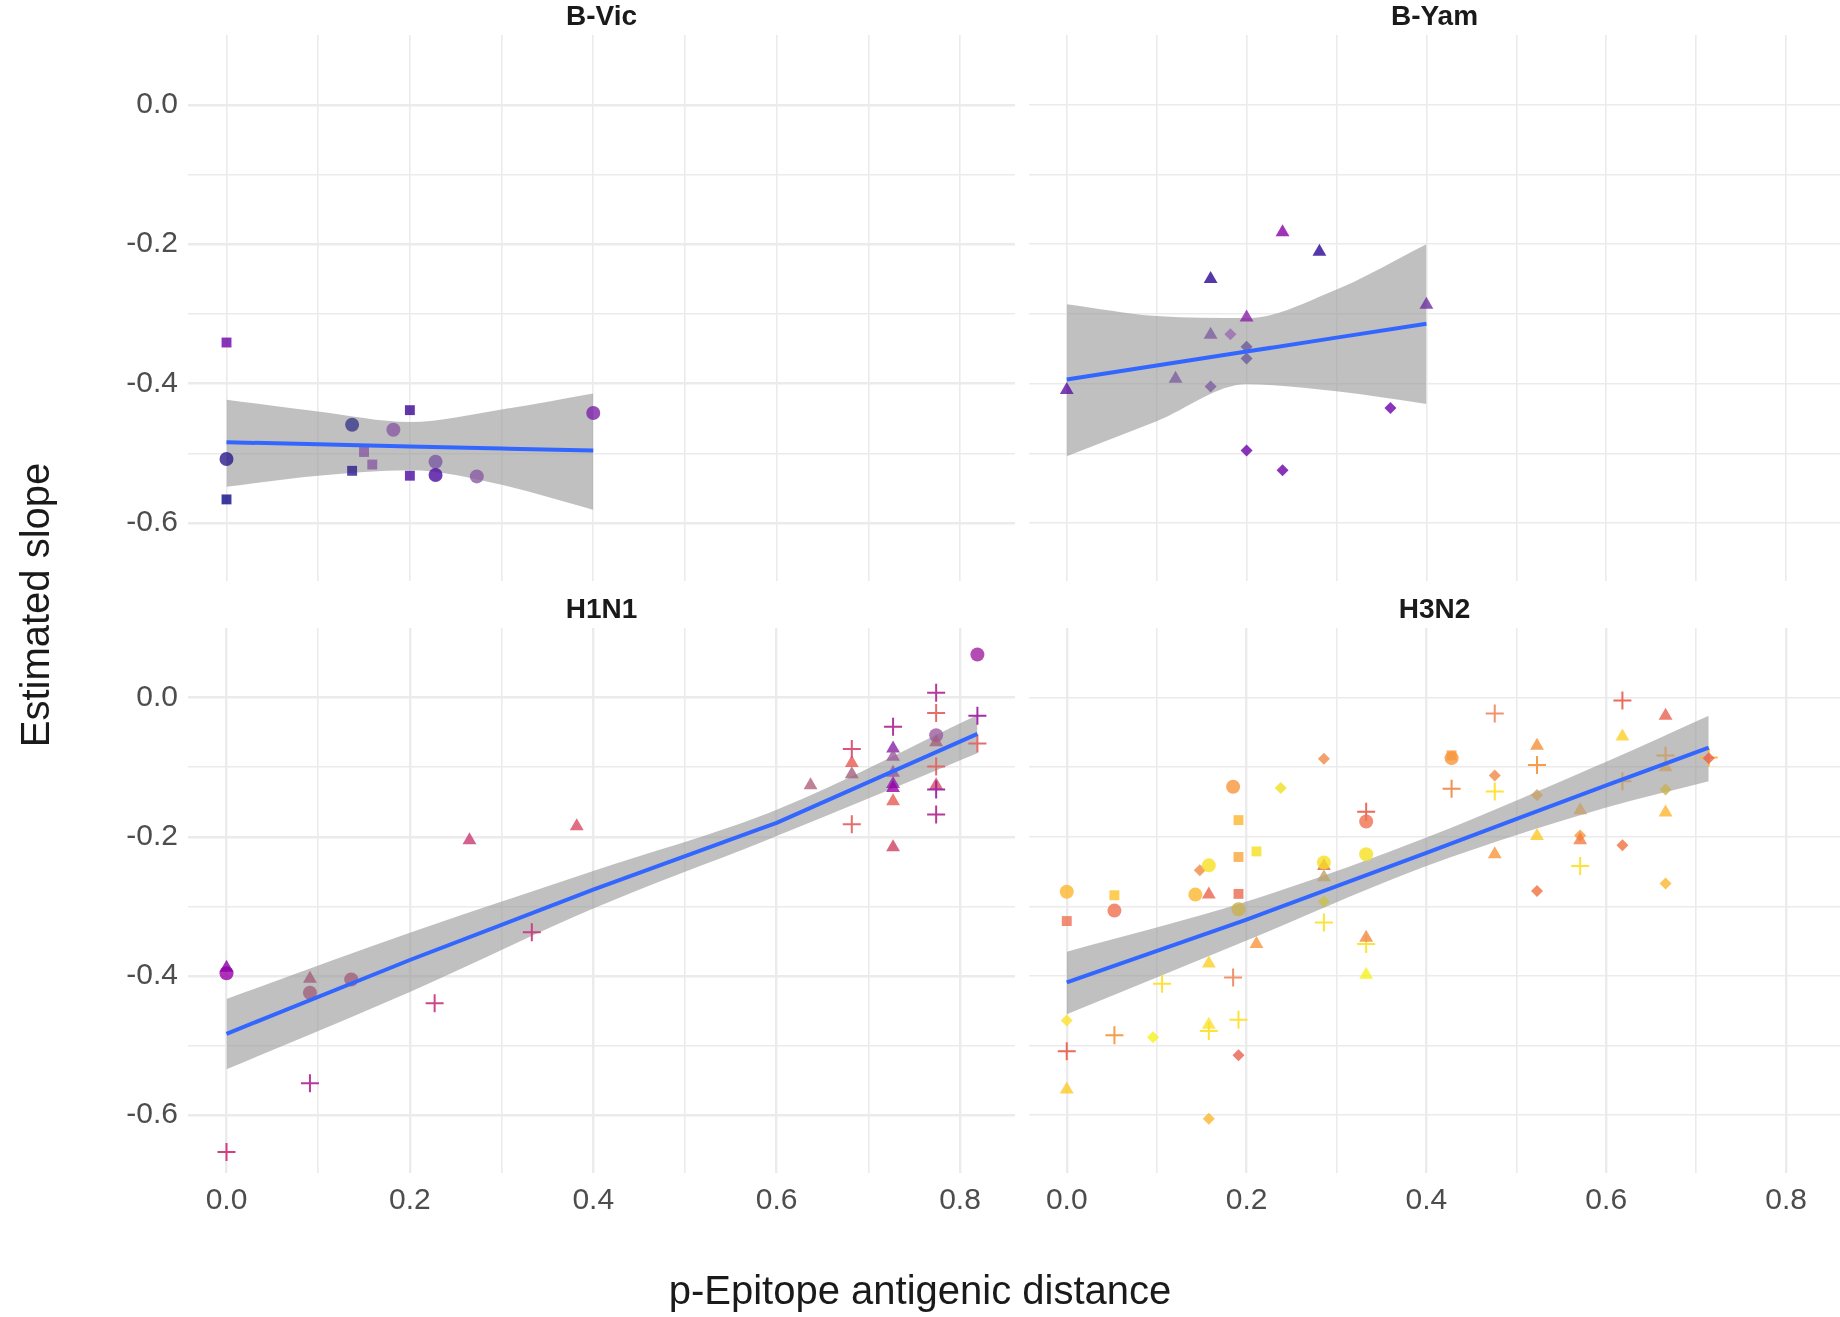  I want to click on chart-title: B-Vic, so click(601, 16).